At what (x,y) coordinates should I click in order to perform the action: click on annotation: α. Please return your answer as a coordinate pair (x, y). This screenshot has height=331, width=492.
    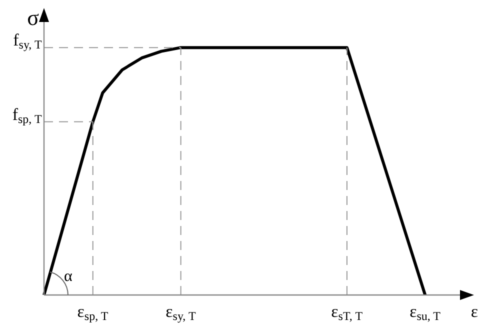
    Looking at the image, I should click on (68, 276).